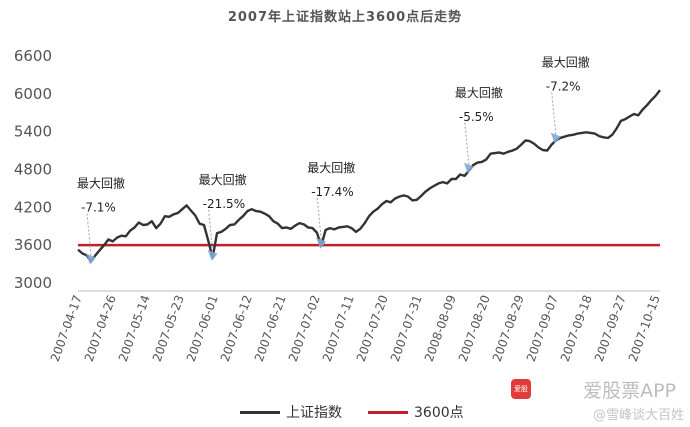  What do you see at coordinates (134, 328) in the screenshot?
I see `x-tick-label: 2007-05-14` at bounding box center [134, 328].